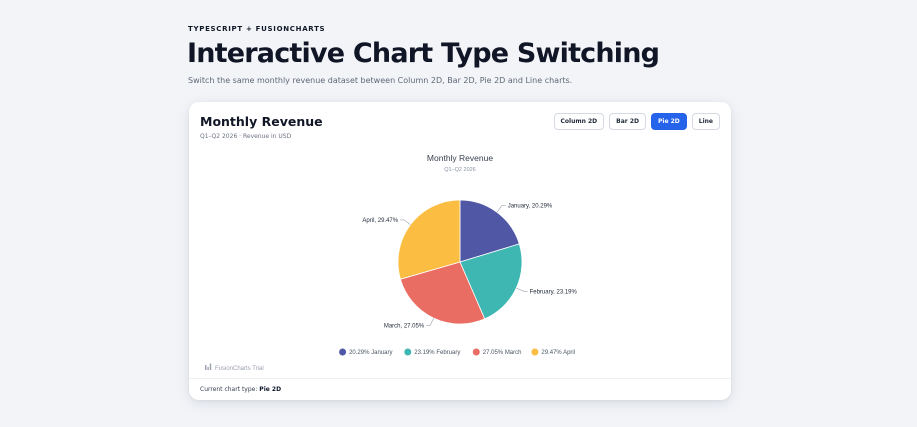  I want to click on legend-item-january: 20.29% January, so click(365, 352).